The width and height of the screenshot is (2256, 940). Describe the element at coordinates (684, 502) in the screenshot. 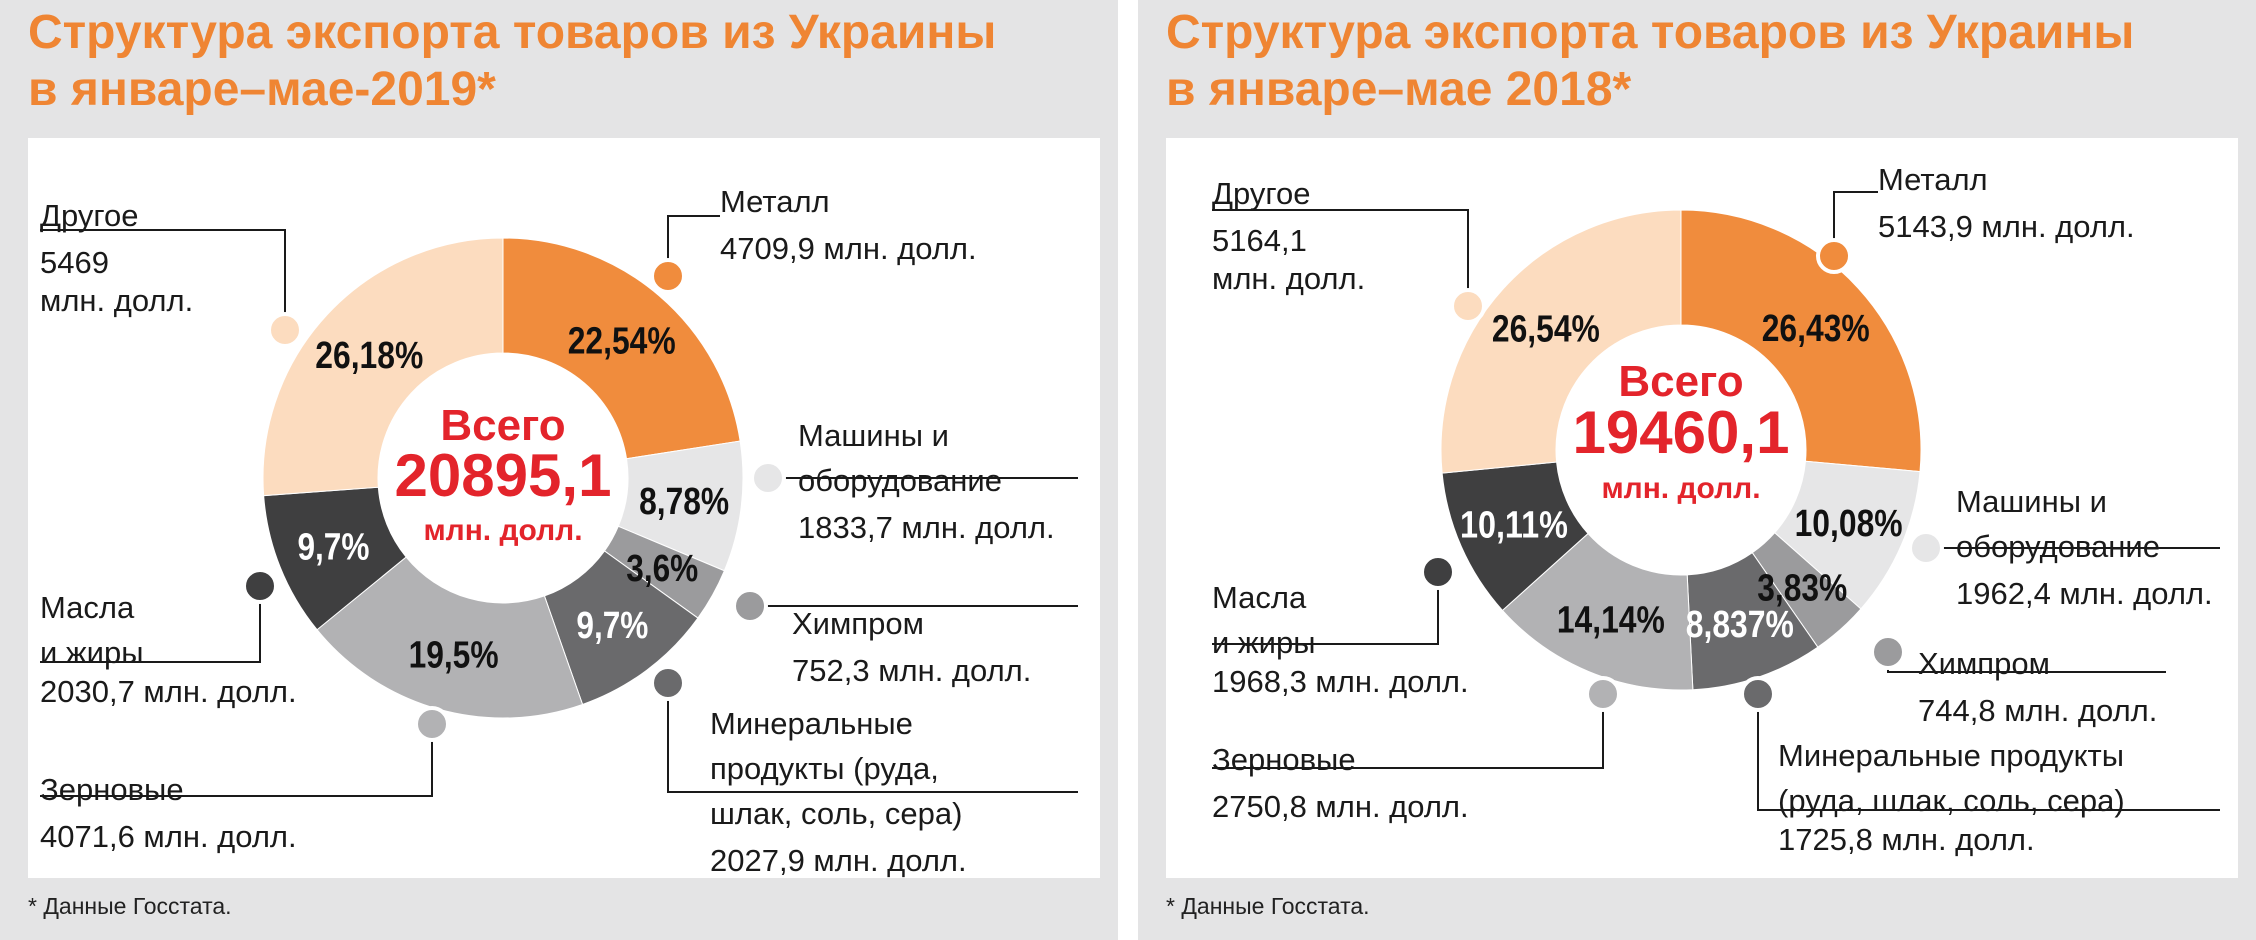

I see `slice-percent-label: 8,78%` at that location.